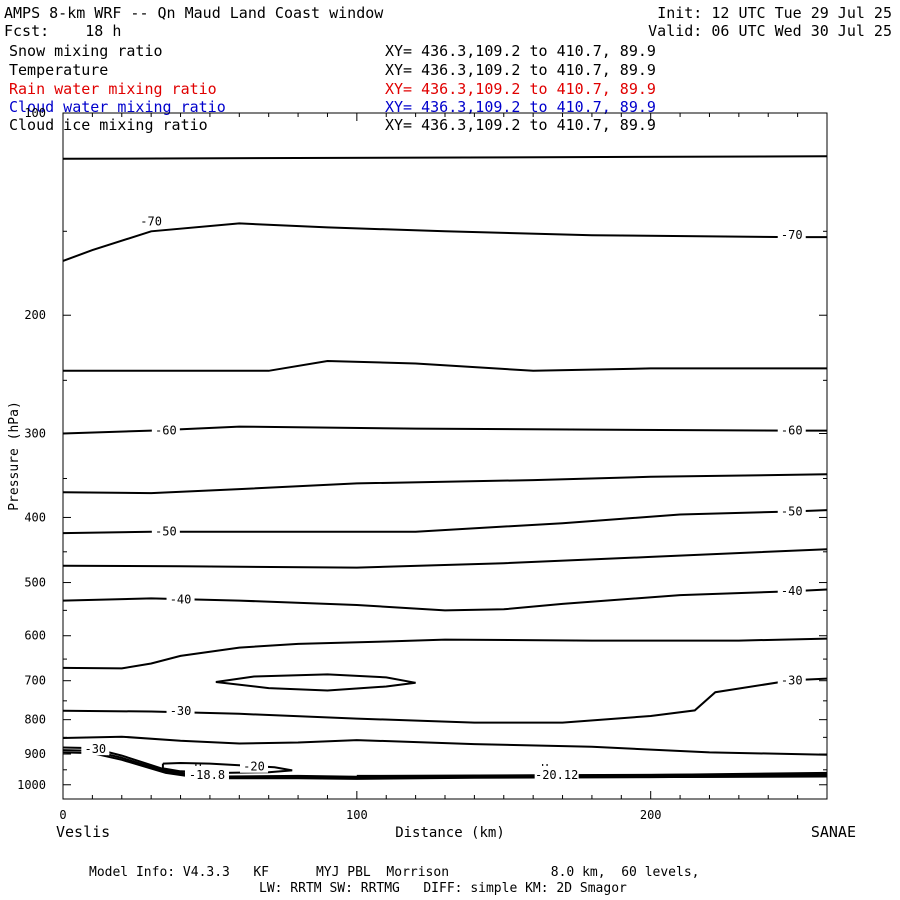 This screenshot has height=900, width=900. I want to click on right-endpoint: SANAE, so click(833, 832).